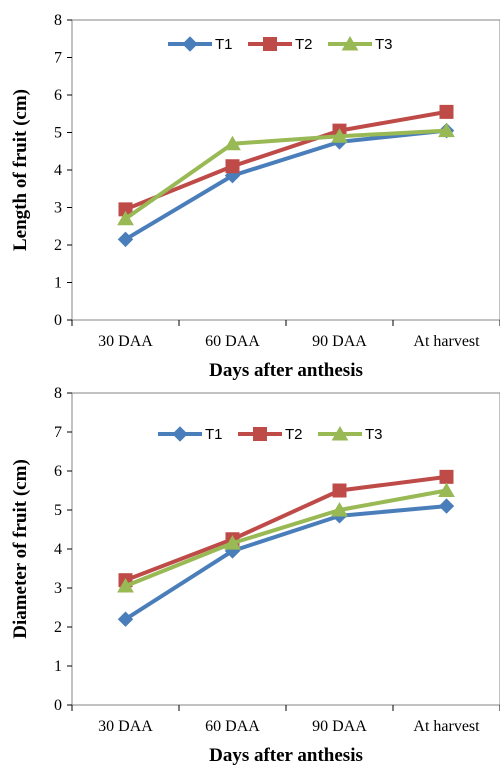  What do you see at coordinates (20, 549) in the screenshot?
I see `y-axis-title: Diameter of fruit (cm)` at bounding box center [20, 549].